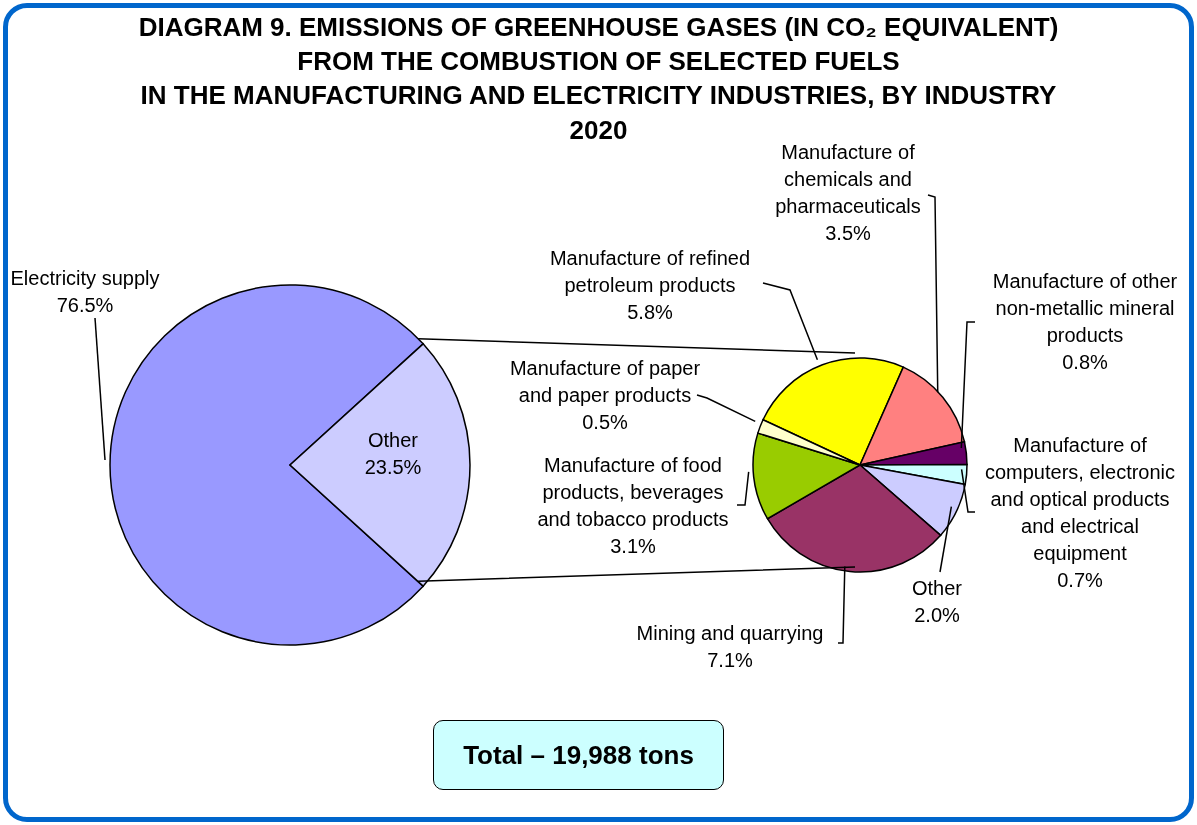  What do you see at coordinates (605, 381) in the screenshot?
I see `slice-label: Manufacture of paper and paper products` at bounding box center [605, 381].